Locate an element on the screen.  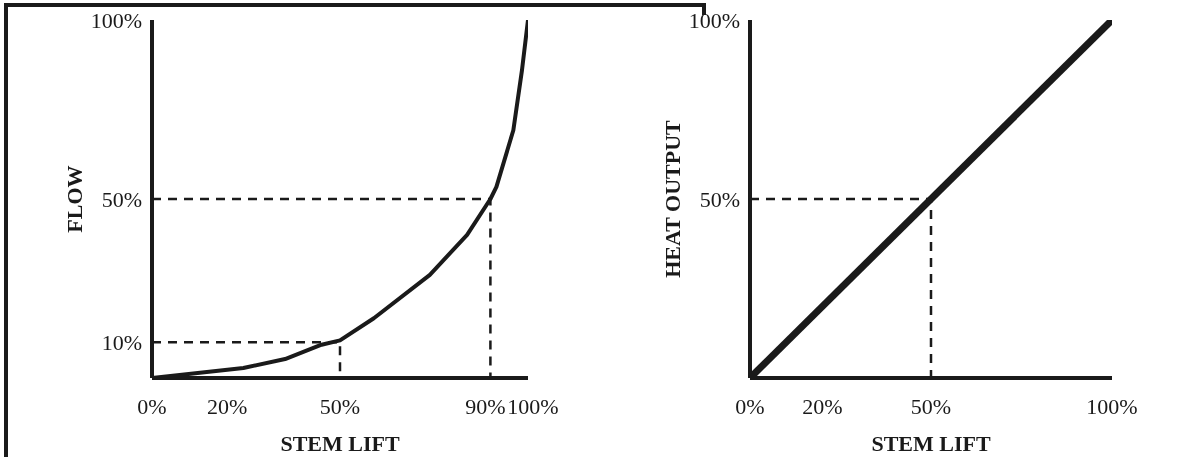
y-axis-title: HEAT OUTPUT is located at coordinates (672, 198).